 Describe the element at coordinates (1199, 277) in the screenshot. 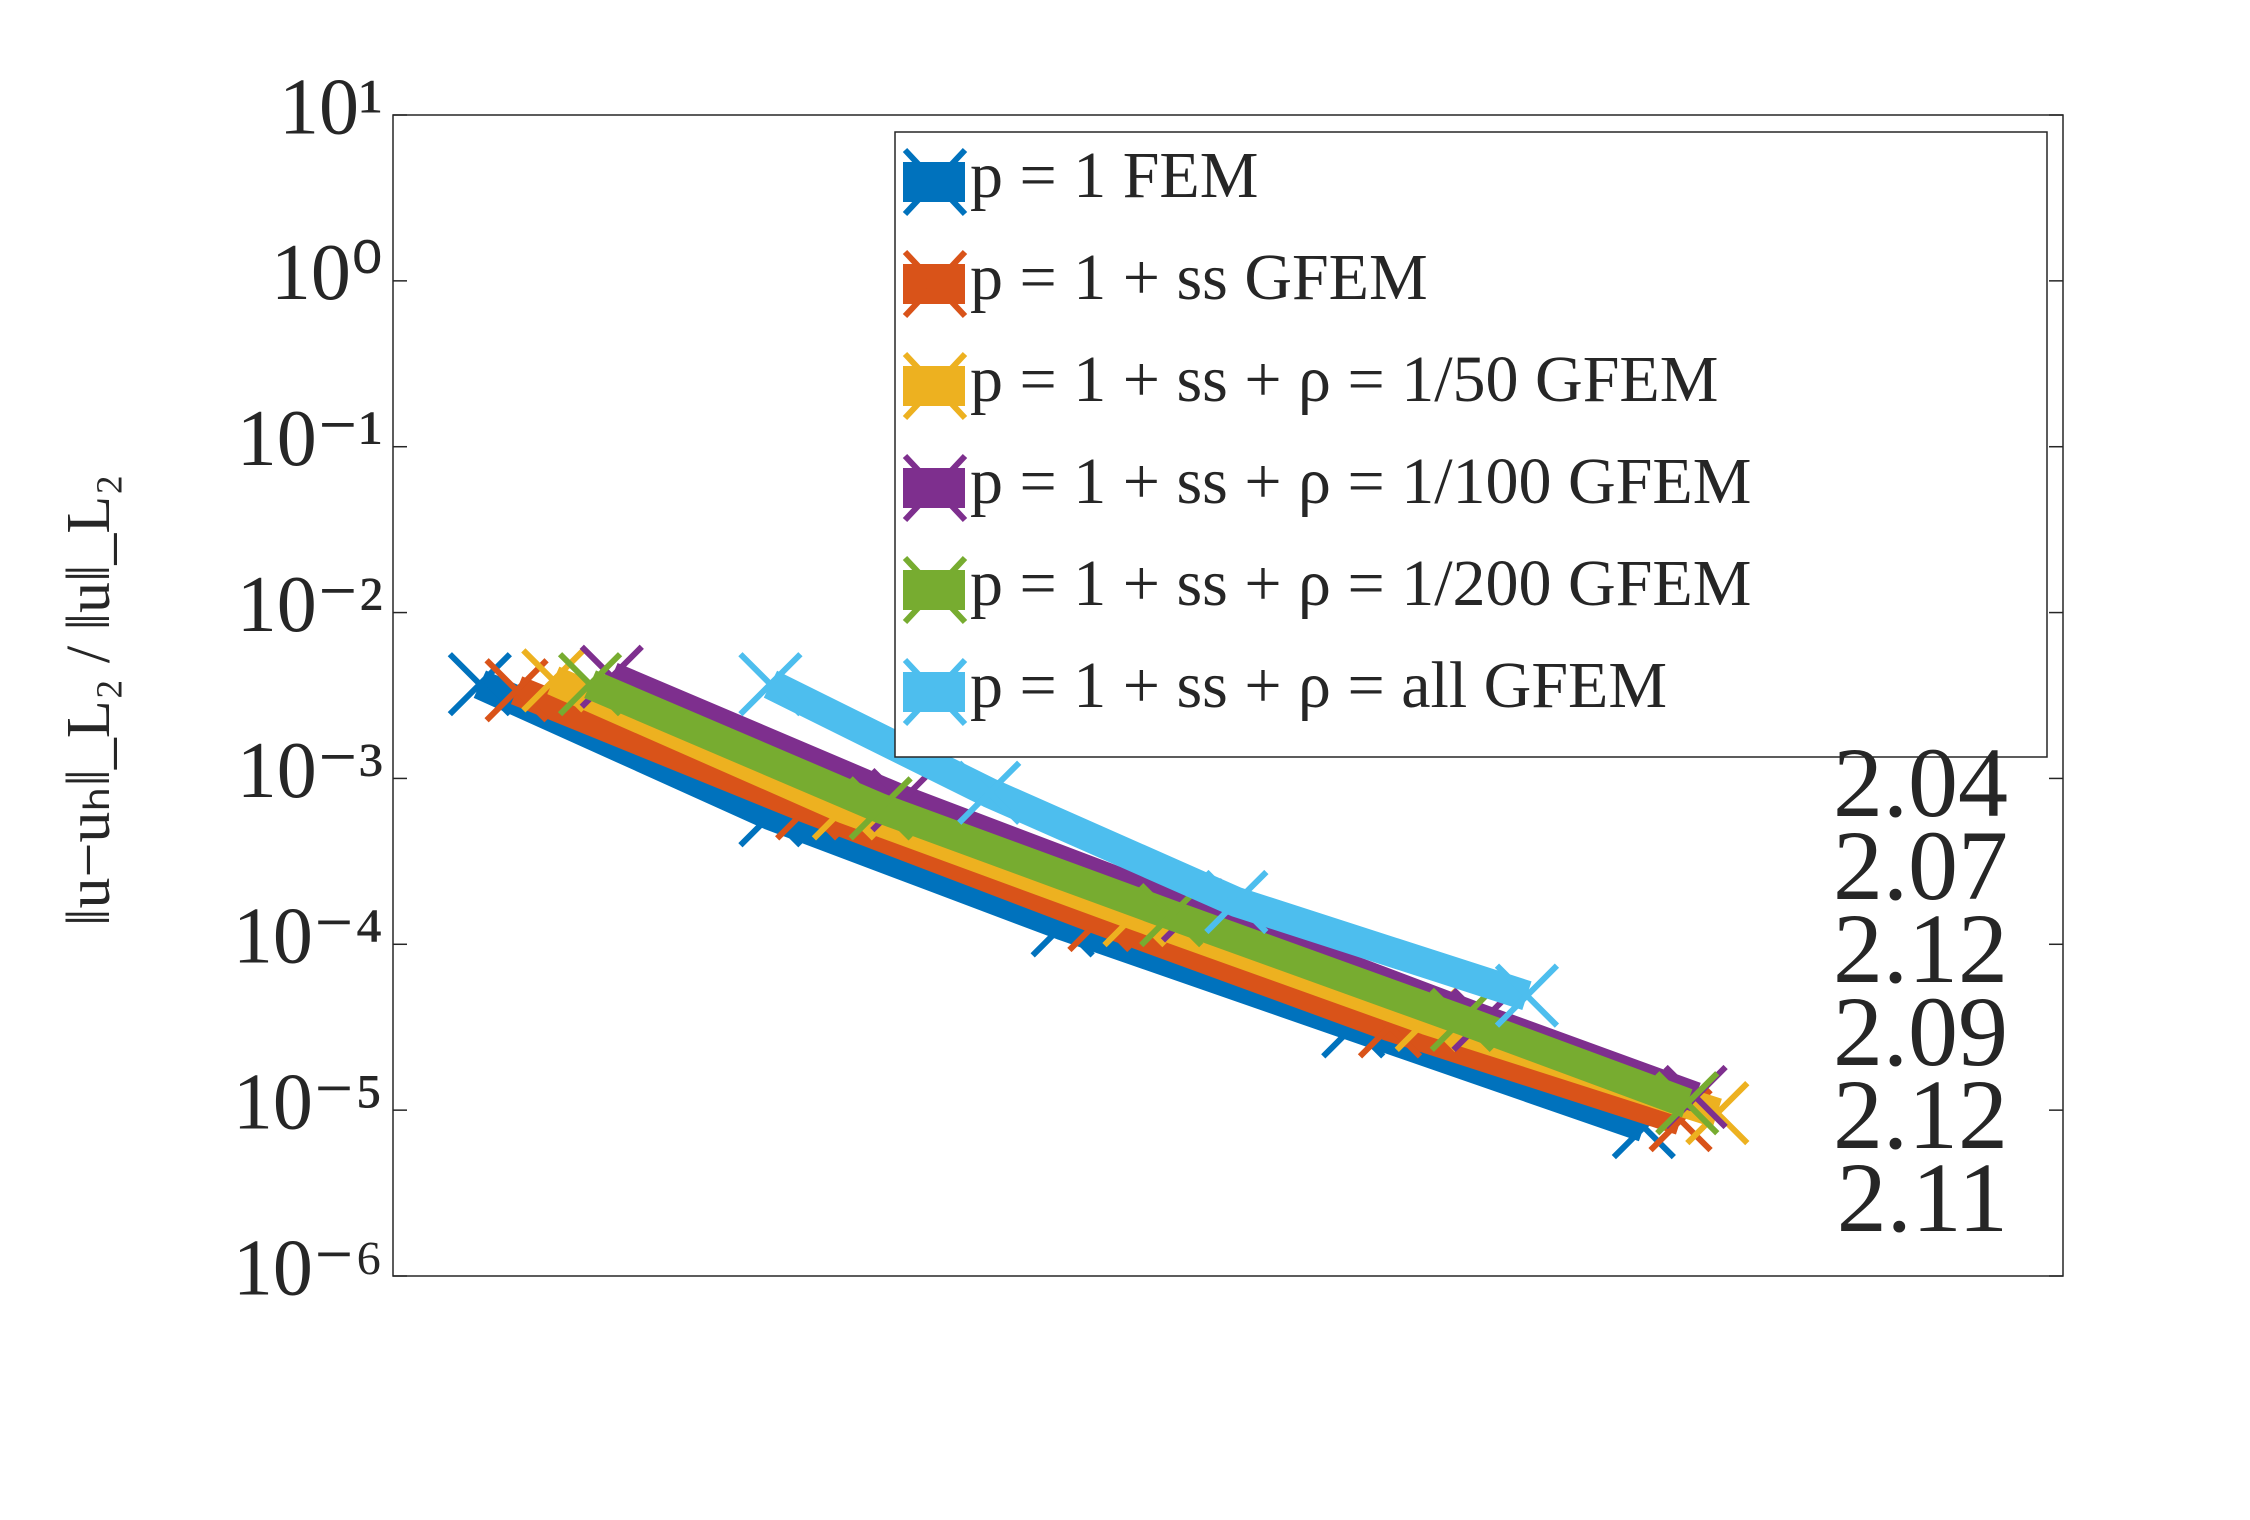

I see `legend-label: p = 1 + ss GFEM` at that location.